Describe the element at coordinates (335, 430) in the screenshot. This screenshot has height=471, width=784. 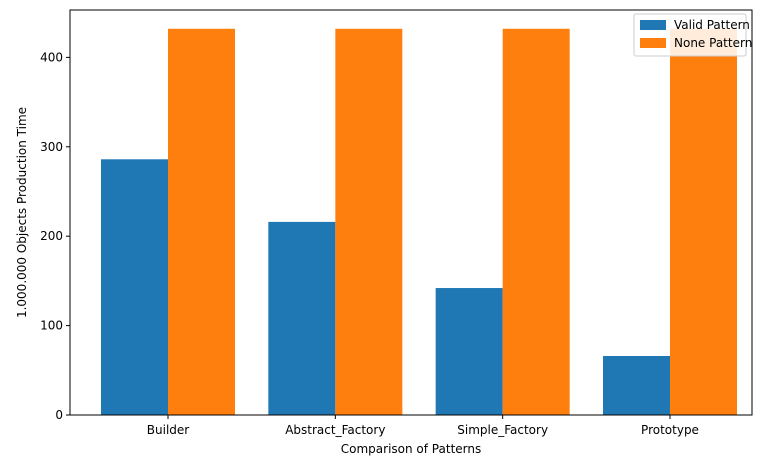
I see `x-tick-label: Abstract_Factory` at that location.